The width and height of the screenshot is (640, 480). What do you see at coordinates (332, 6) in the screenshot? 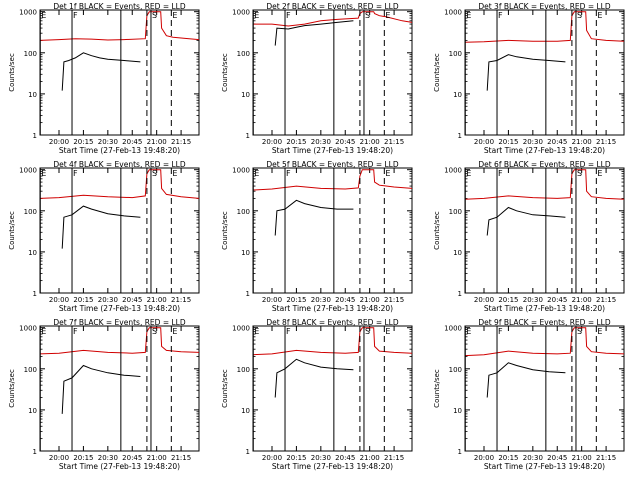
I see `chart-title: Det 2f BLACK = Events, RED = LLD` at bounding box center [332, 6].